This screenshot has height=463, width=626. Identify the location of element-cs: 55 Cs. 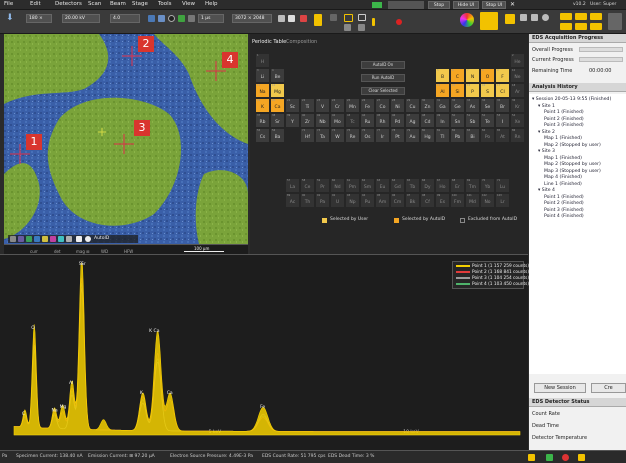
(262, 135).